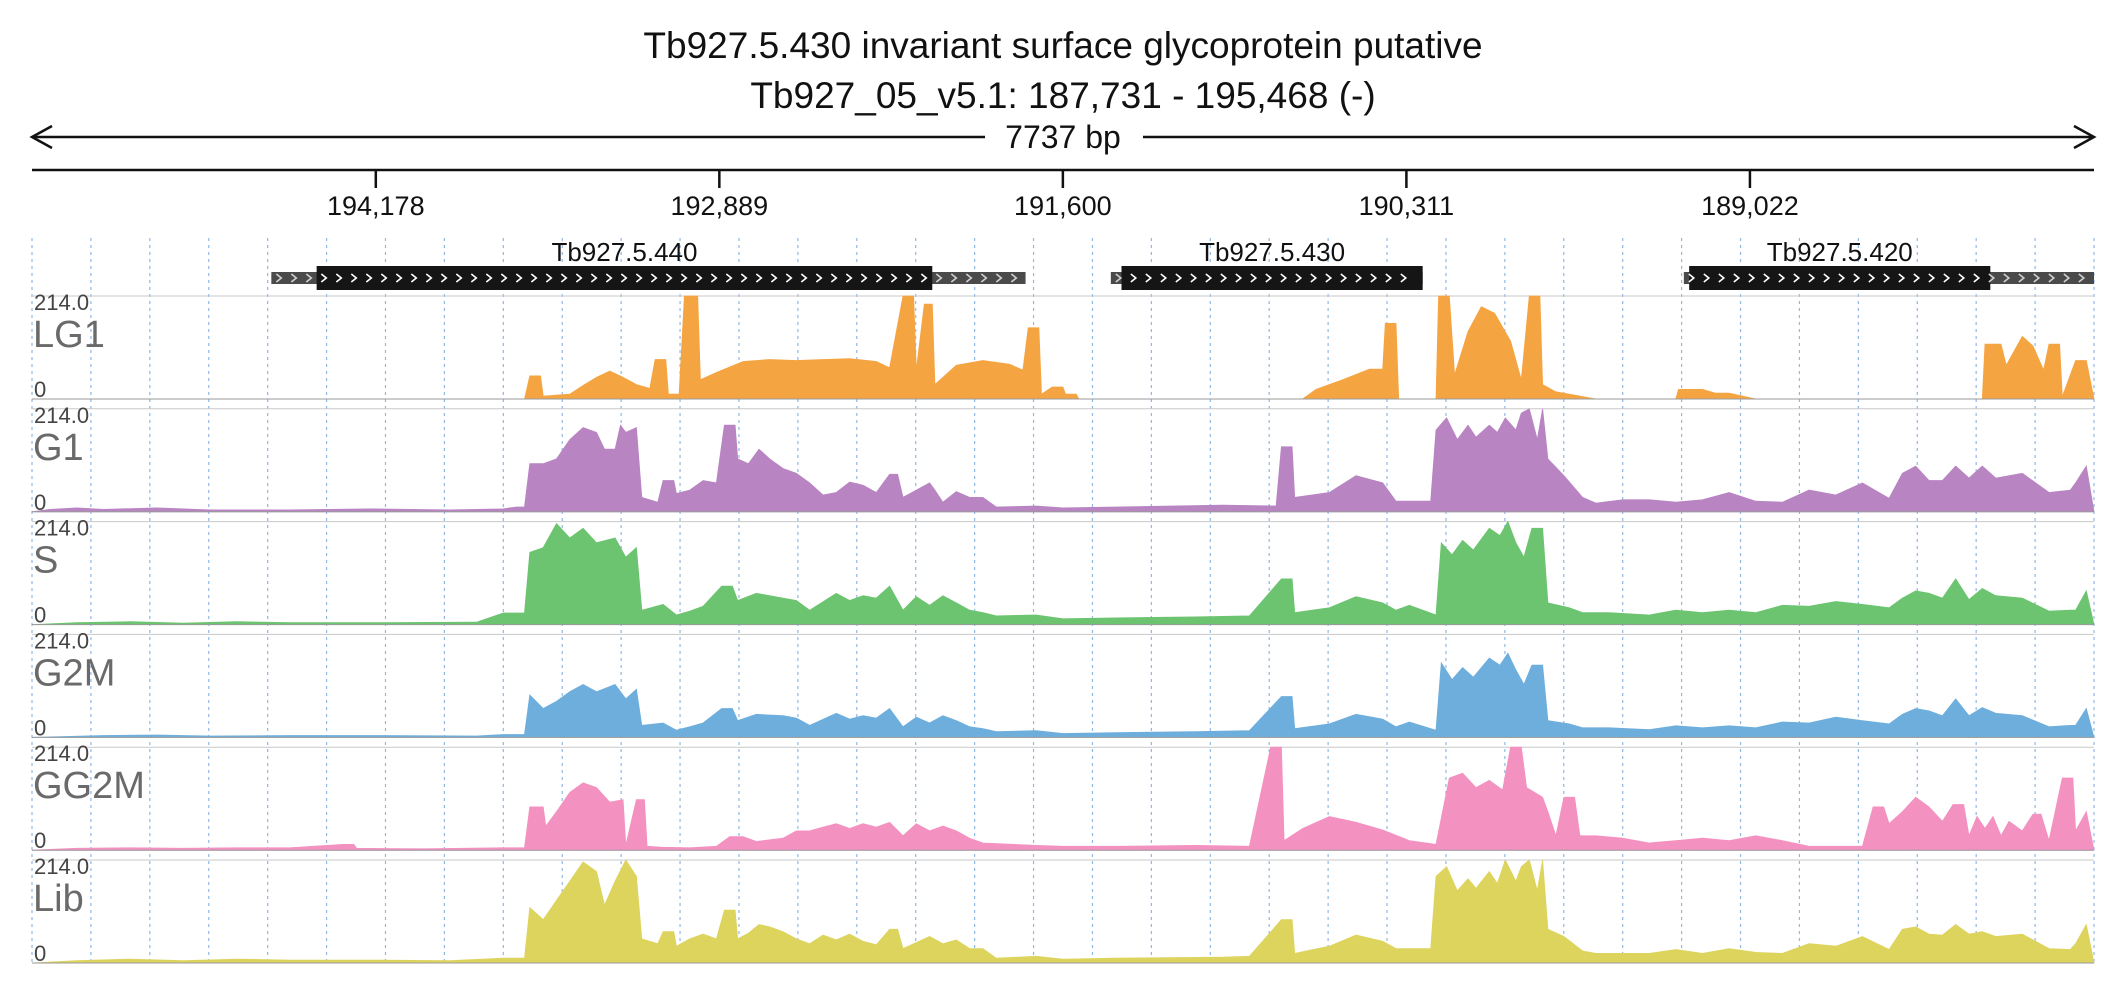 Image resolution: width=2126 pixels, height=1000 pixels. Describe the element at coordinates (45, 561) in the screenshot. I see `track-name: S` at that location.